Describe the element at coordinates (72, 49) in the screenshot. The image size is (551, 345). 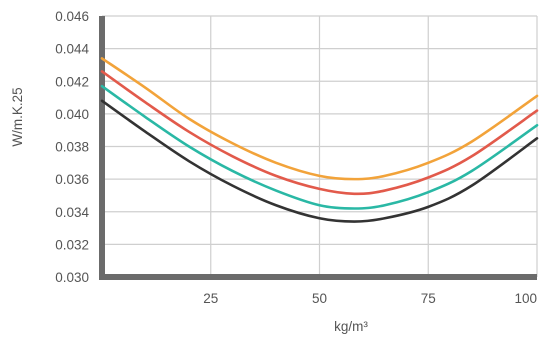
I see `y-tick-label: 0.044` at that location.